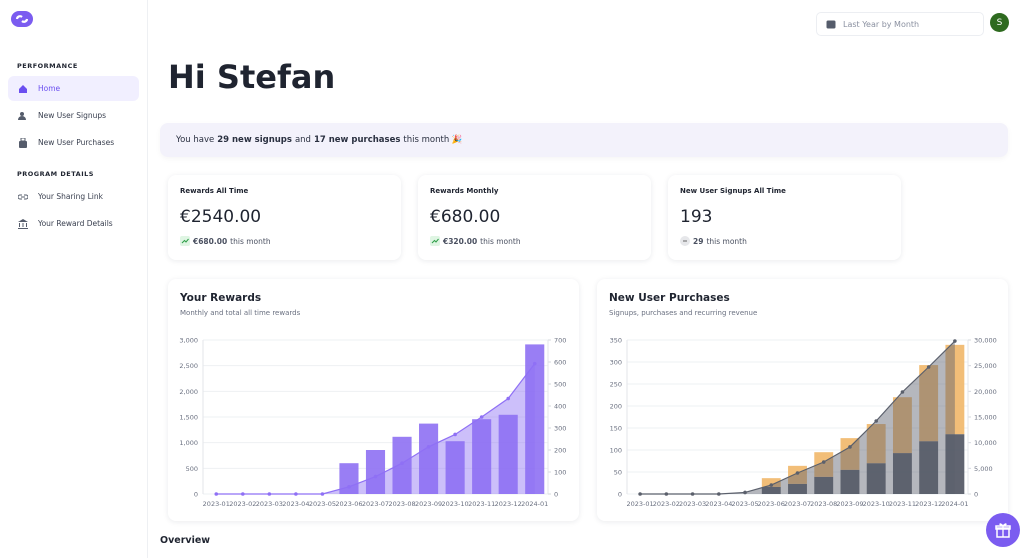 The width and height of the screenshot is (1024, 558). Describe the element at coordinates (302, 140) in the screenshot. I see `banner-text: and` at that location.